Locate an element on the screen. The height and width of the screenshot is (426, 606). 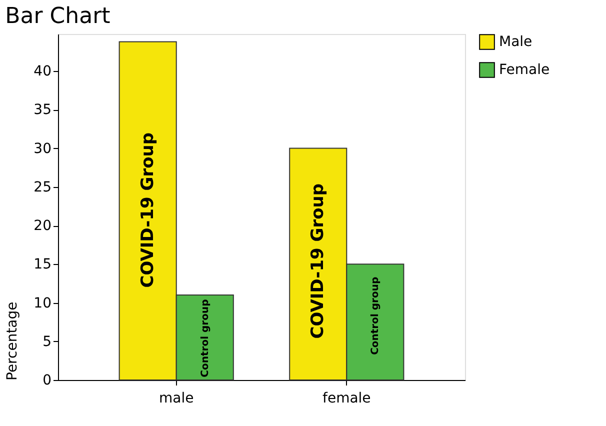
y-tick-label: 35 is located at coordinates (43, 110).